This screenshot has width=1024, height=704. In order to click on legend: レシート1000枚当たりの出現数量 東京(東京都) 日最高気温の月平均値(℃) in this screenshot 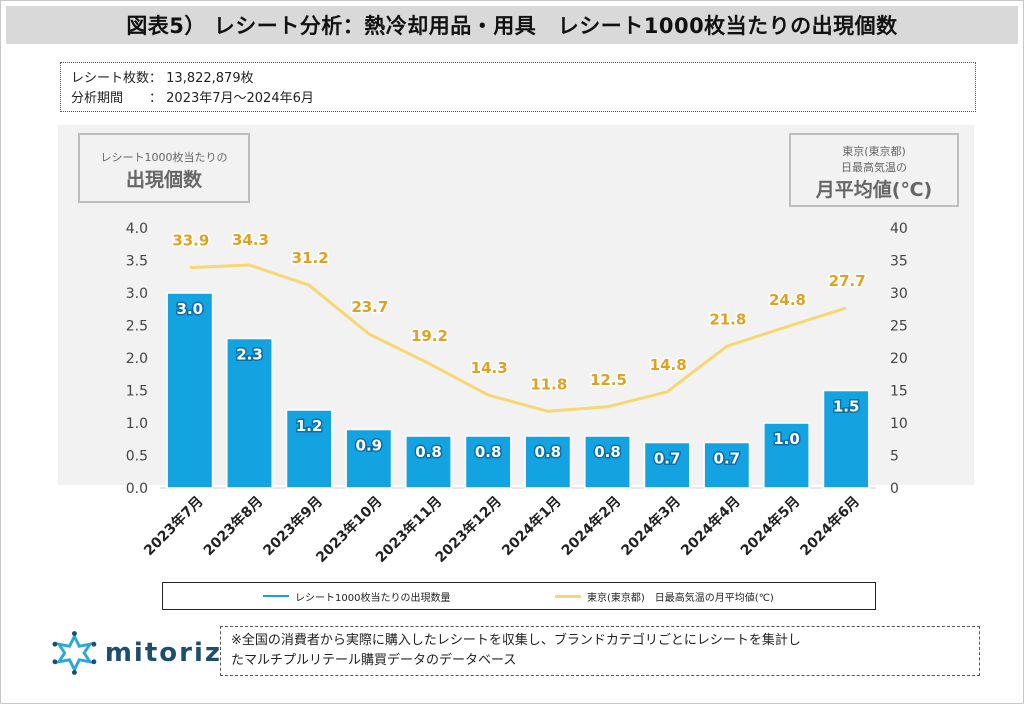, I will do `click(519, 596)`.